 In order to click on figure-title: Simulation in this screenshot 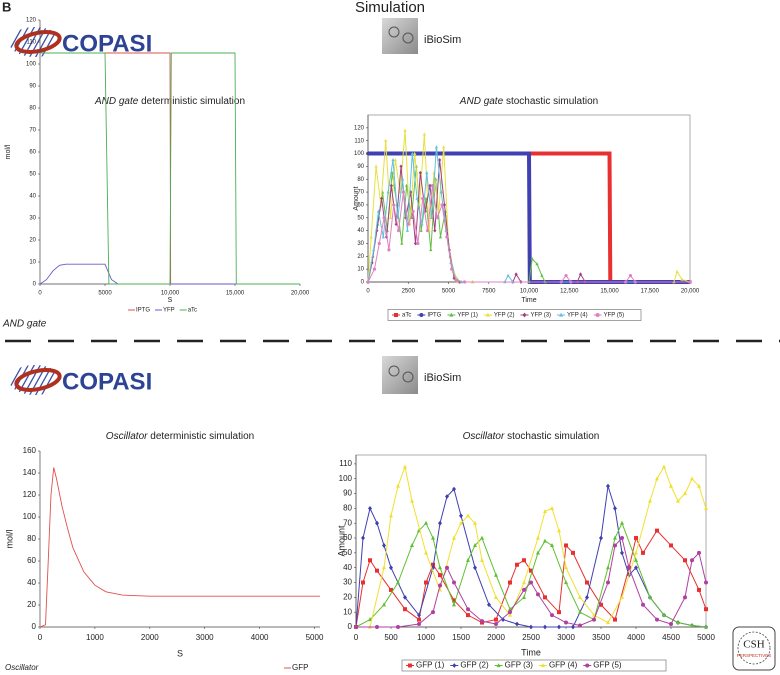, I will do `click(390, 8)`.